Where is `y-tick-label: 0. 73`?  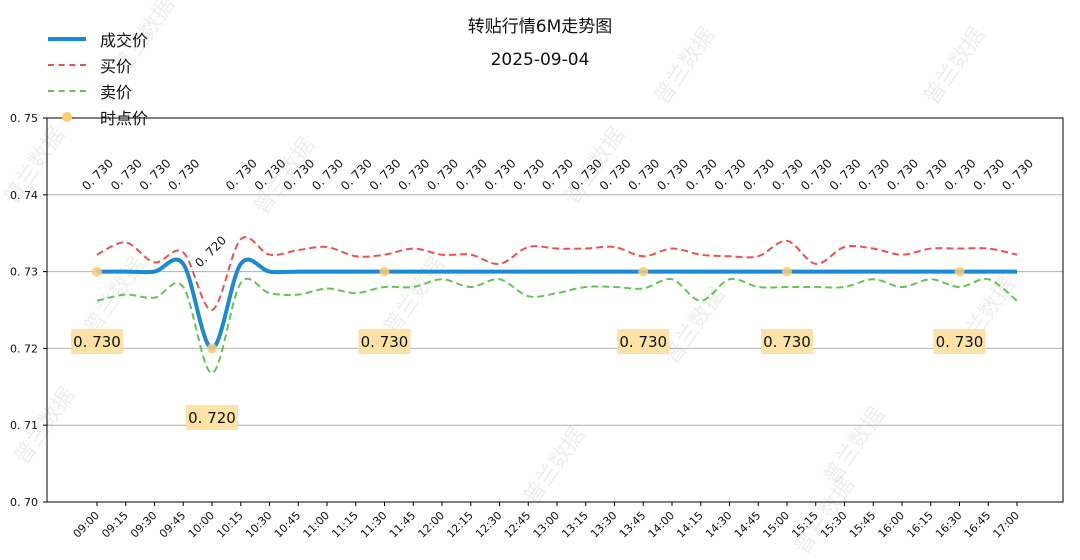
y-tick-label: 0. 73 is located at coordinates (24, 272).